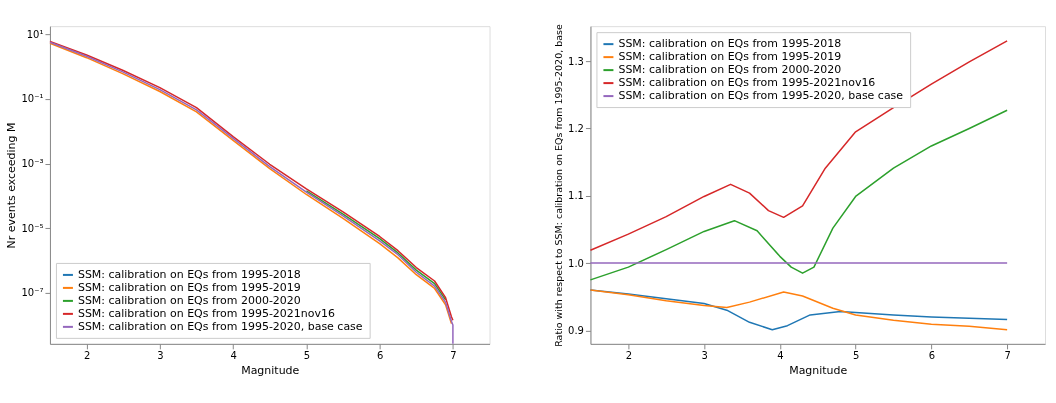 The image size is (1056, 403). What do you see at coordinates (32, 228) in the screenshot?
I see `y-tick-label: 10⁻⁵` at bounding box center [32, 228].